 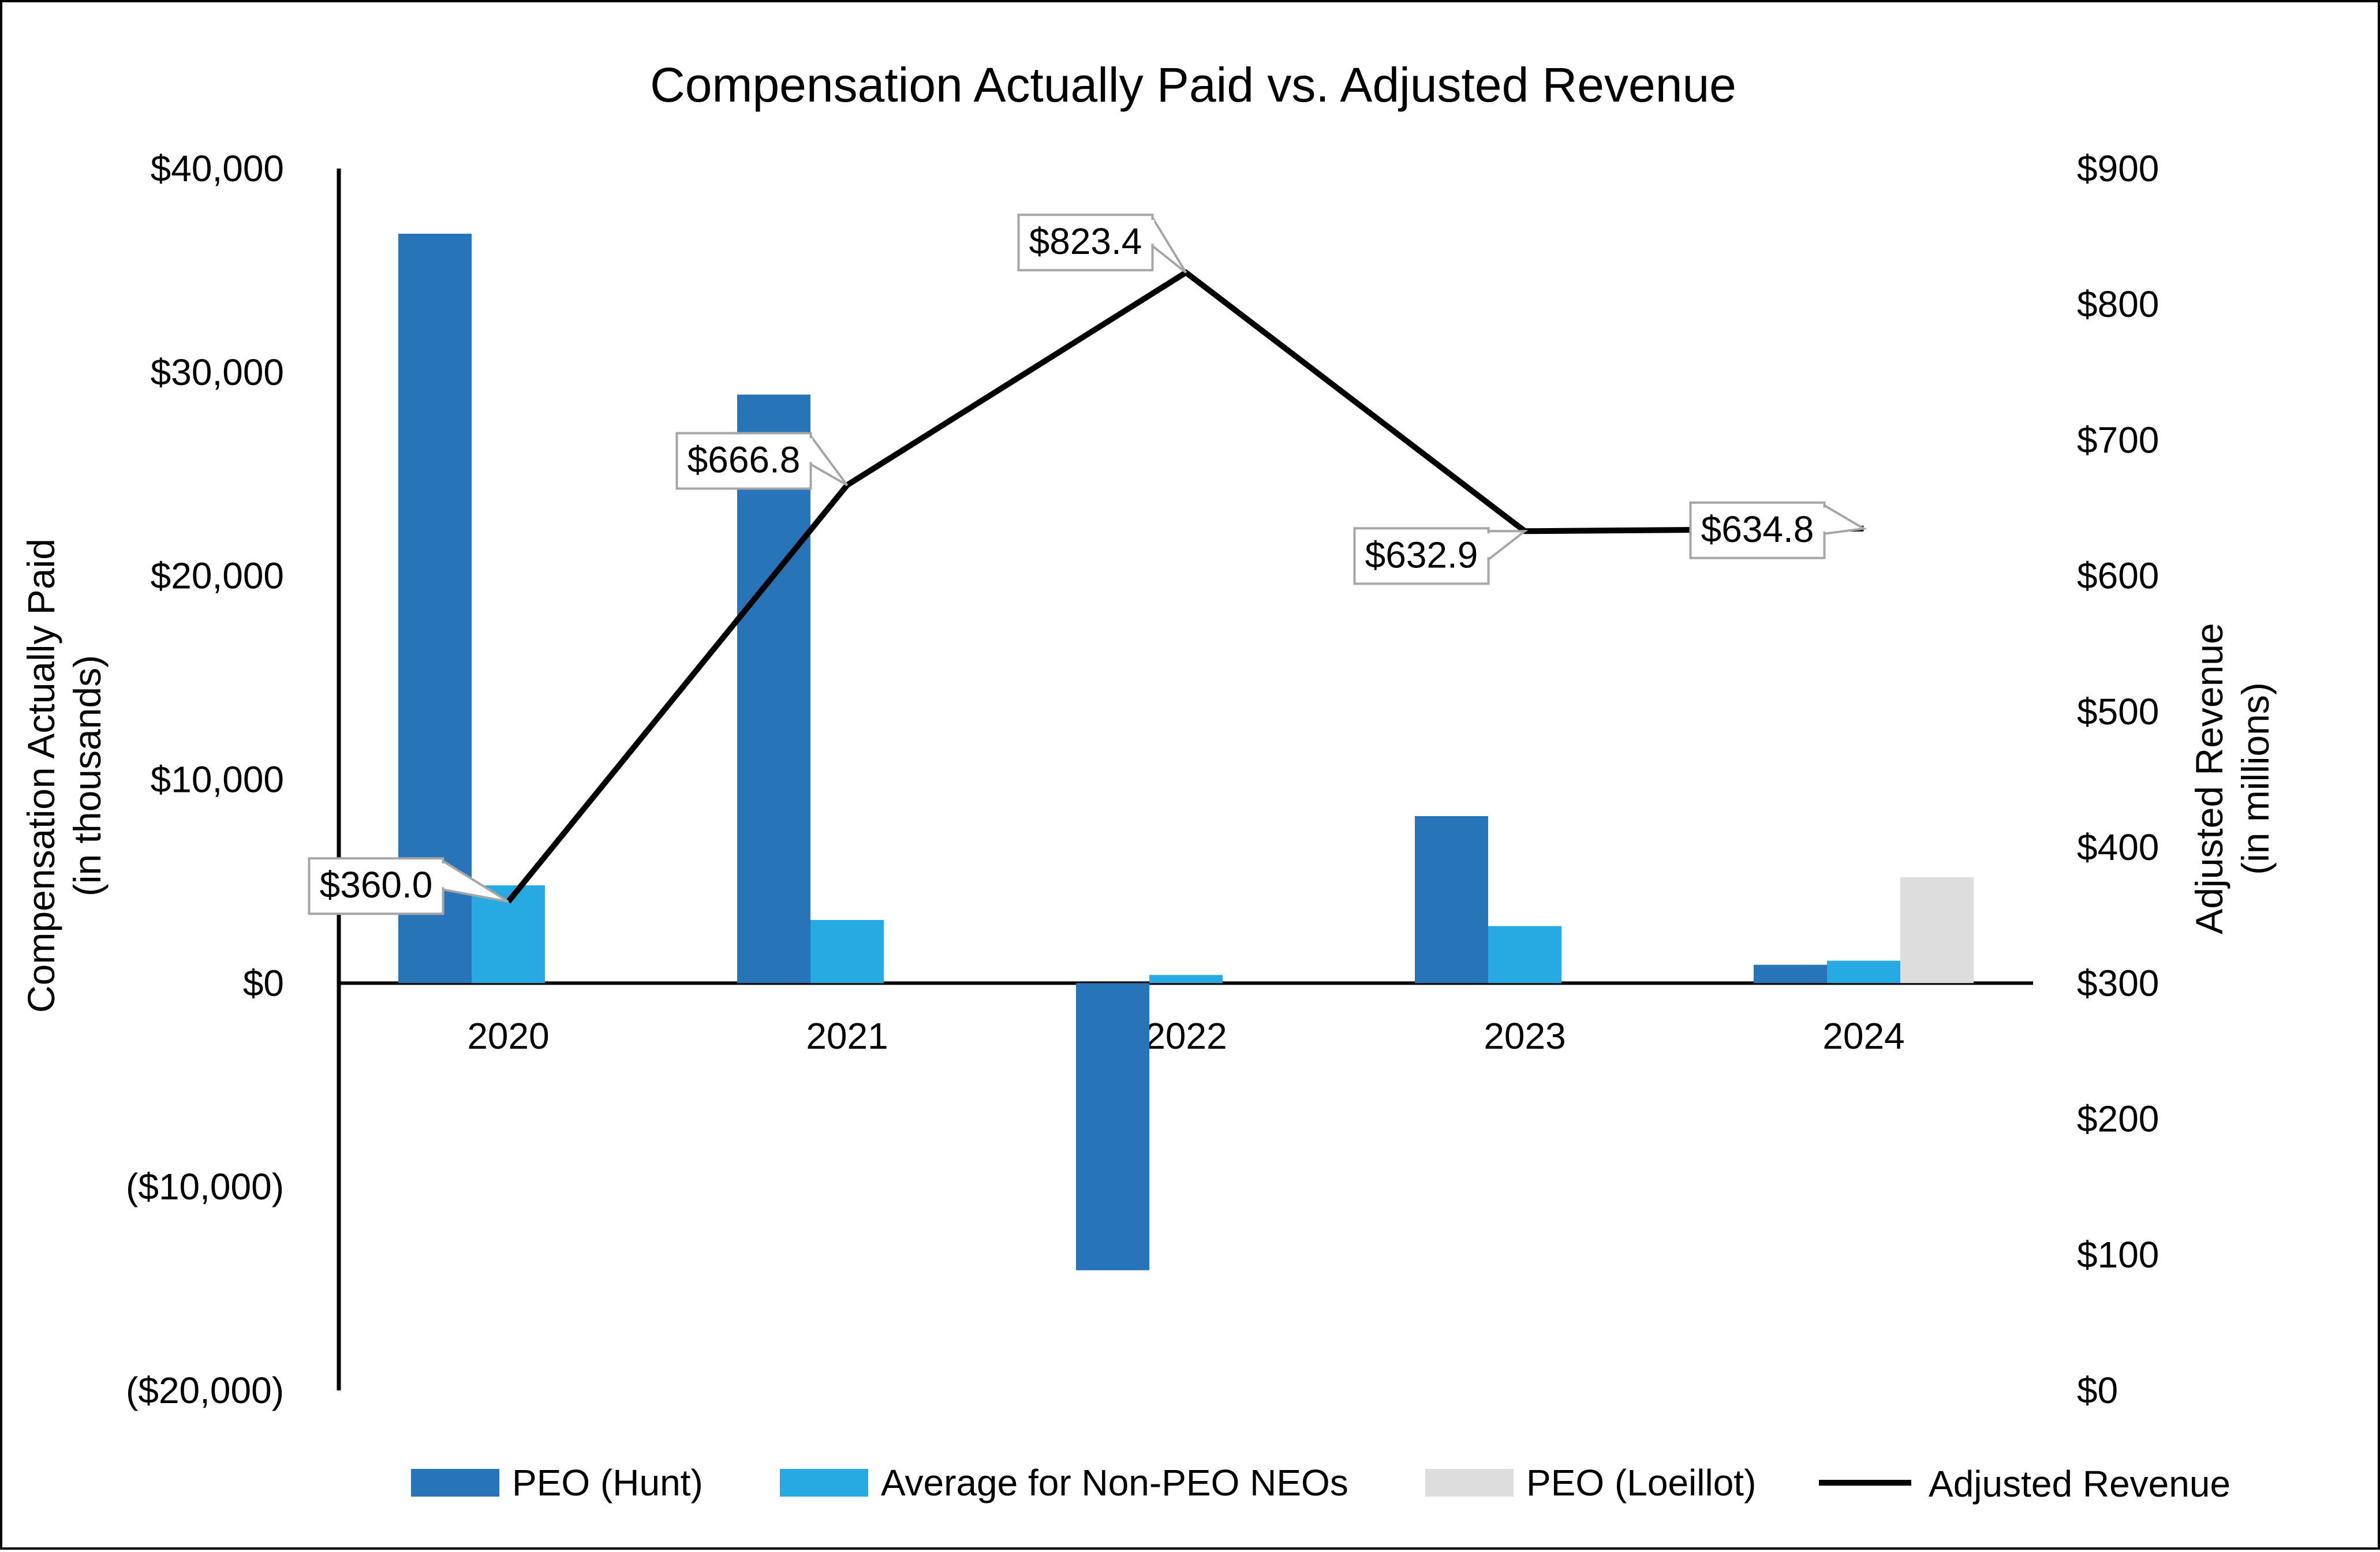 What do you see at coordinates (1863, 972) in the screenshot?
I see `bar-average-for-non-peo-neos-2024` at bounding box center [1863, 972].